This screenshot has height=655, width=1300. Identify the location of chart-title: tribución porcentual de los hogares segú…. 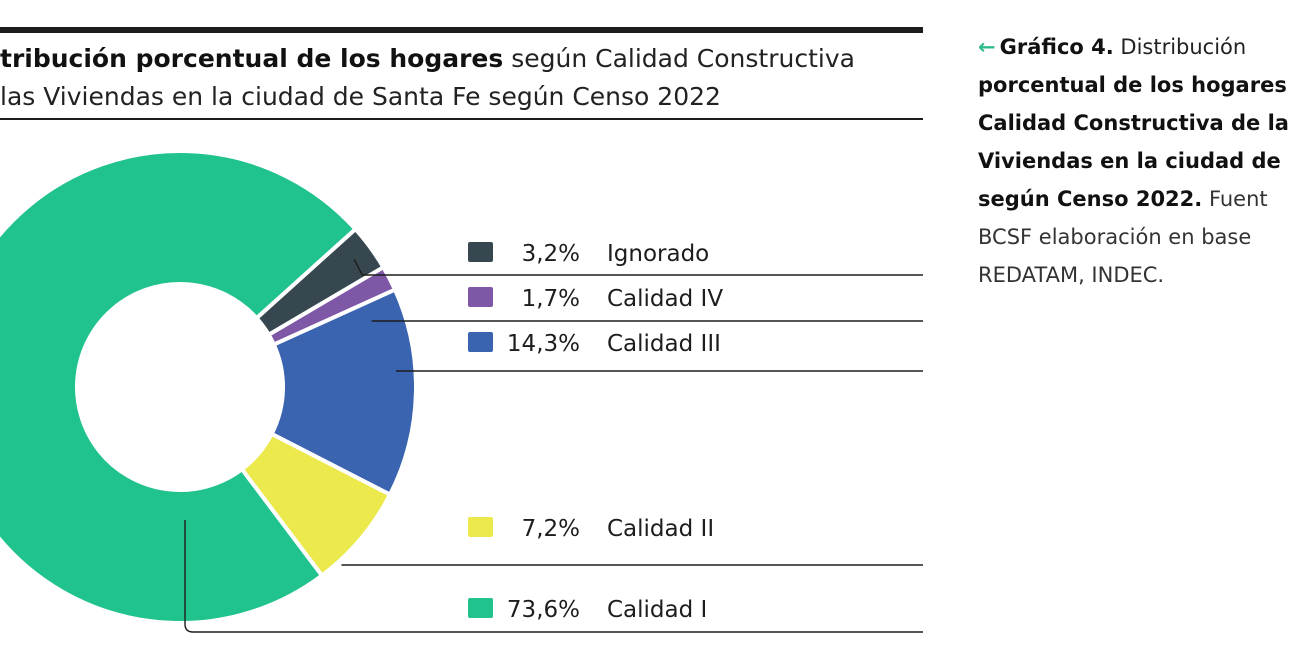
(461, 78).